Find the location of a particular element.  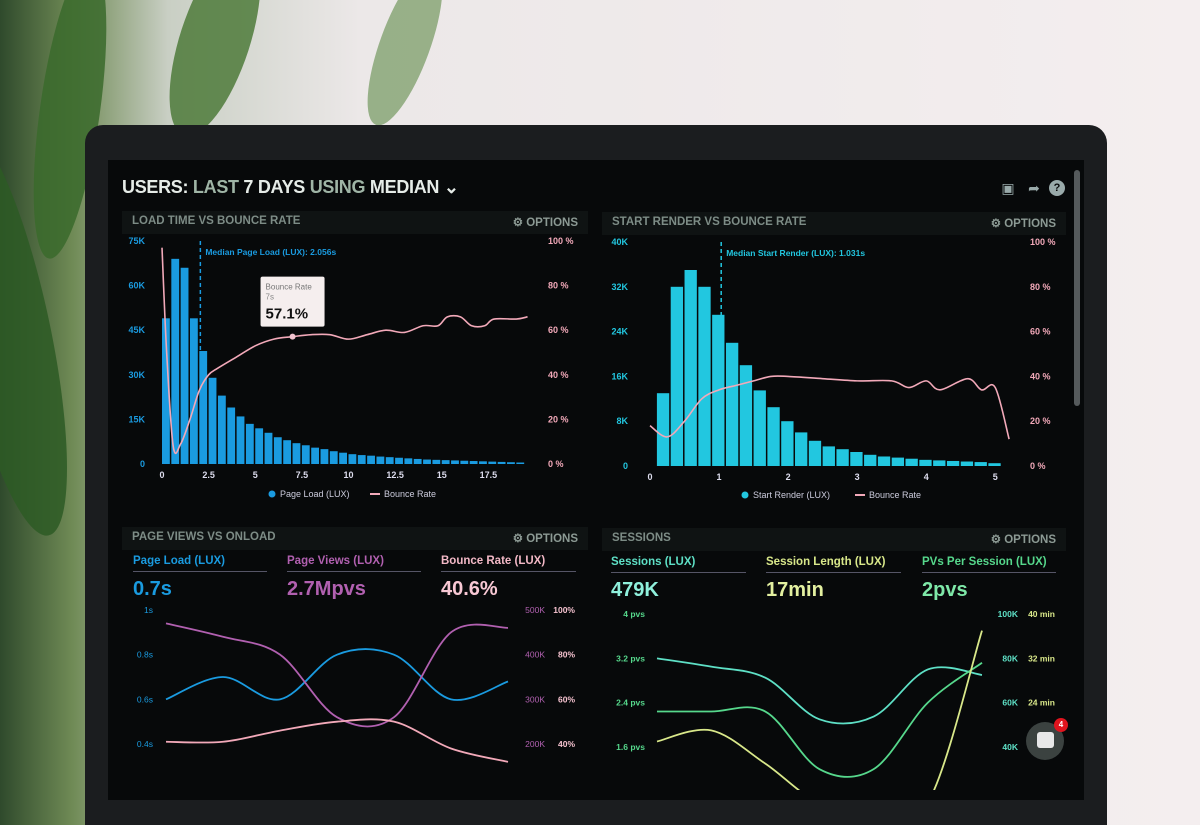

notification-badge: 4 is located at coordinates (1061, 725).